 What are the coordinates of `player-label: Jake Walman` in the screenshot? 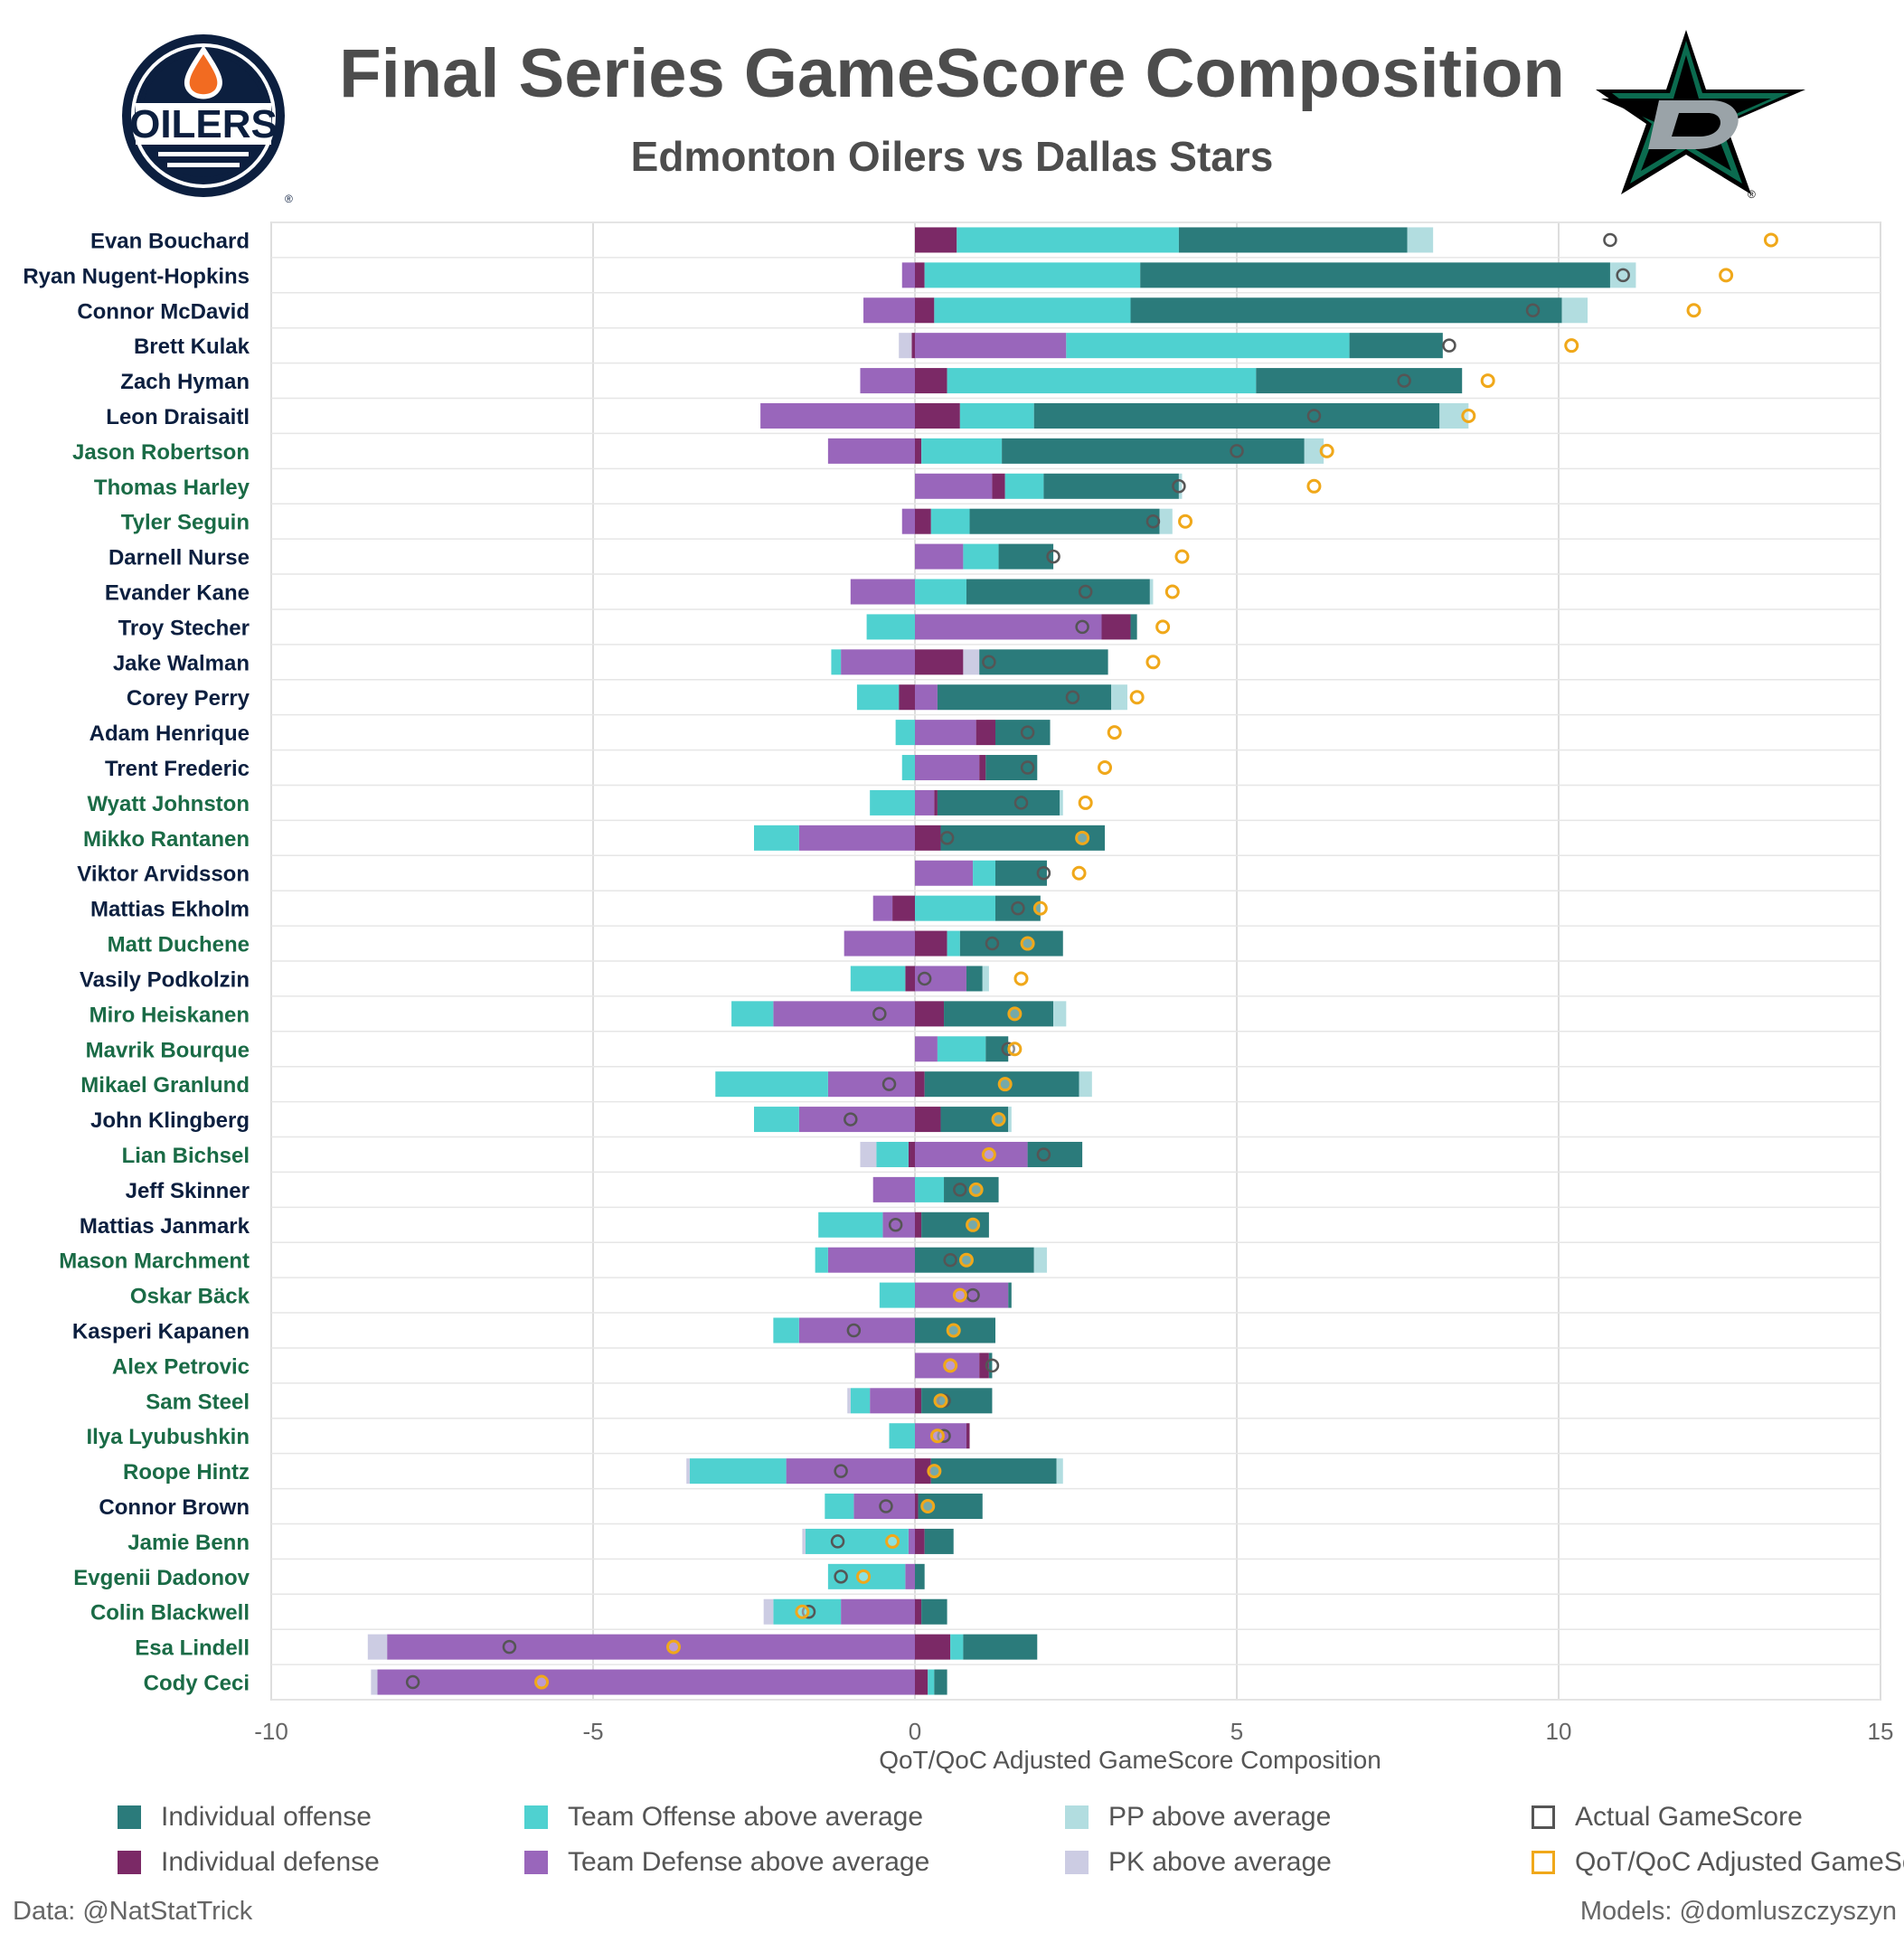 It's located at (181, 663).